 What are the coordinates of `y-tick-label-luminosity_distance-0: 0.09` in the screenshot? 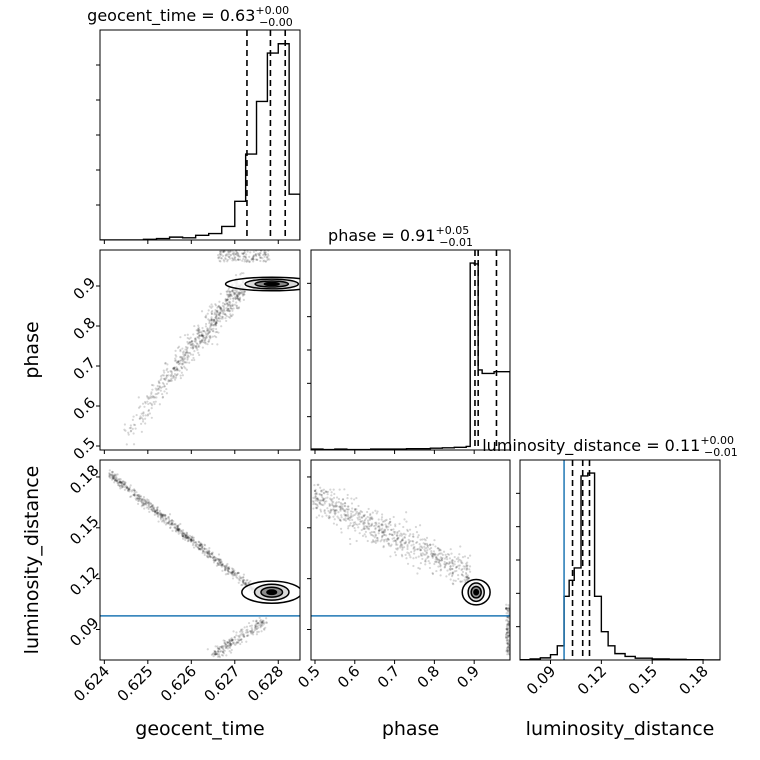 It's located at (84, 632).